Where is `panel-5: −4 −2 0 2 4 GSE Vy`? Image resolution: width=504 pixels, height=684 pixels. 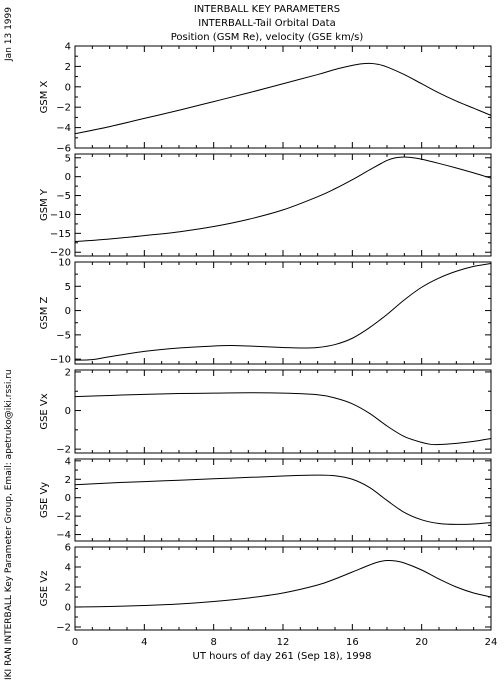 panel-5: −4 −2 0 2 4 GSE Vy is located at coordinates (265, 499).